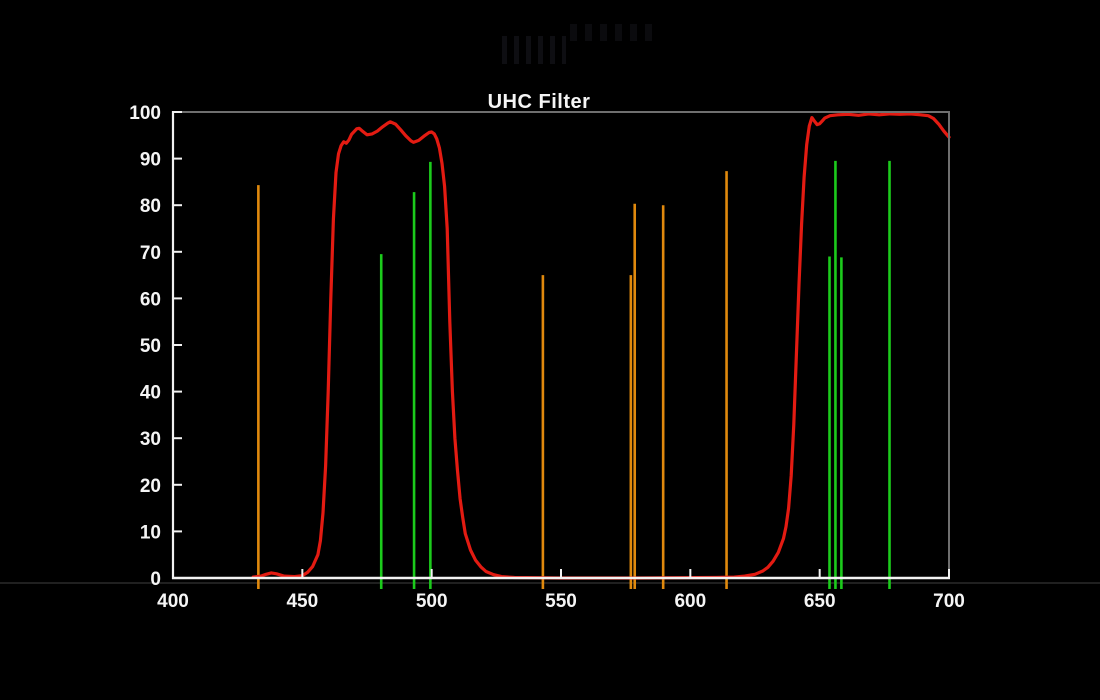 The height and width of the screenshot is (700, 1100). I want to click on y-tick-label-90: 90, so click(150, 160).